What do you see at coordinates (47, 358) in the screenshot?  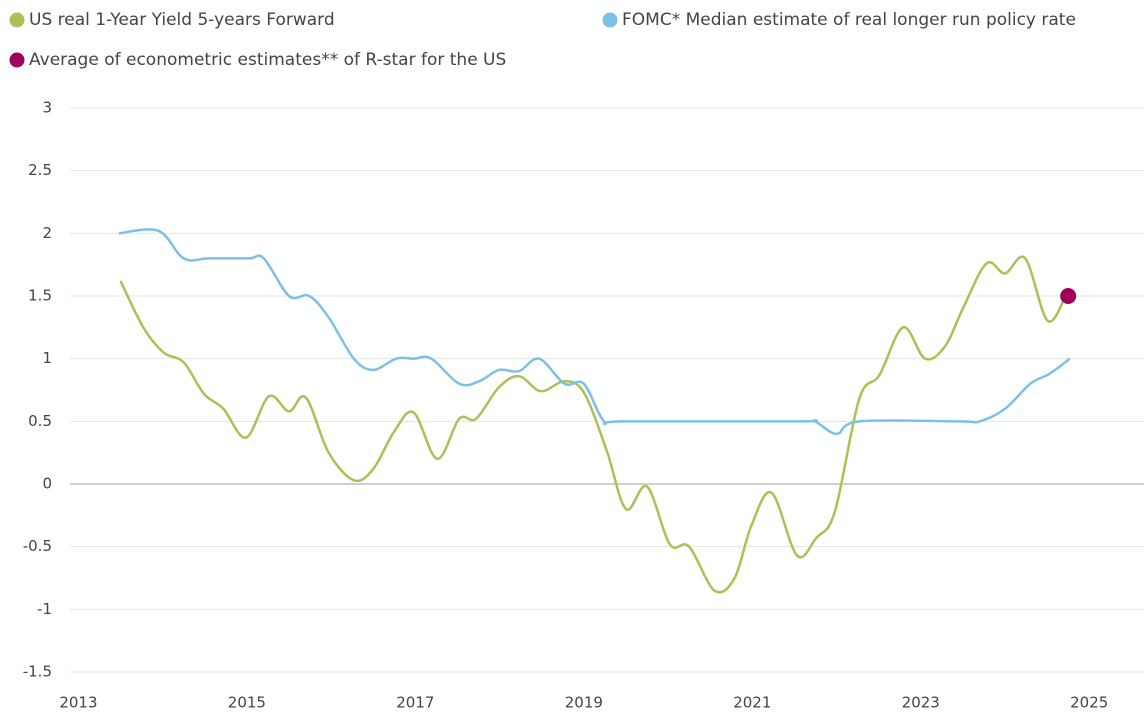 I see `y-tick-label: 1` at bounding box center [47, 358].